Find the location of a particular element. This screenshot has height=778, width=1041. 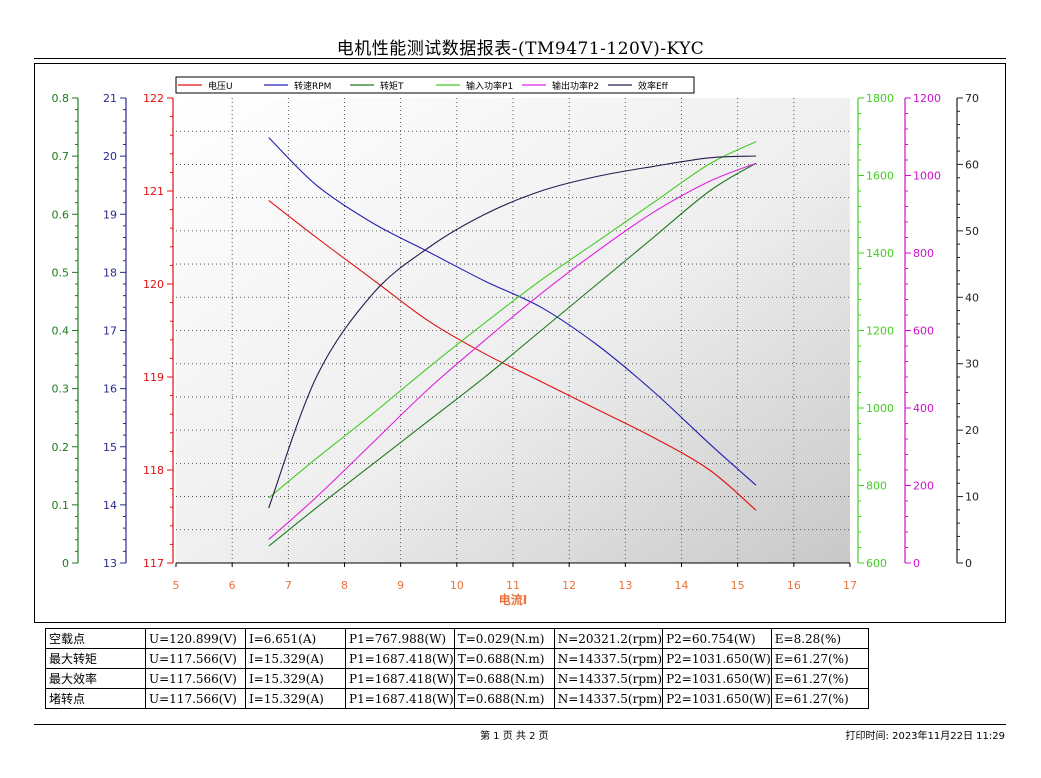

torque-tick-label: 0.2 is located at coordinates (61, 447).